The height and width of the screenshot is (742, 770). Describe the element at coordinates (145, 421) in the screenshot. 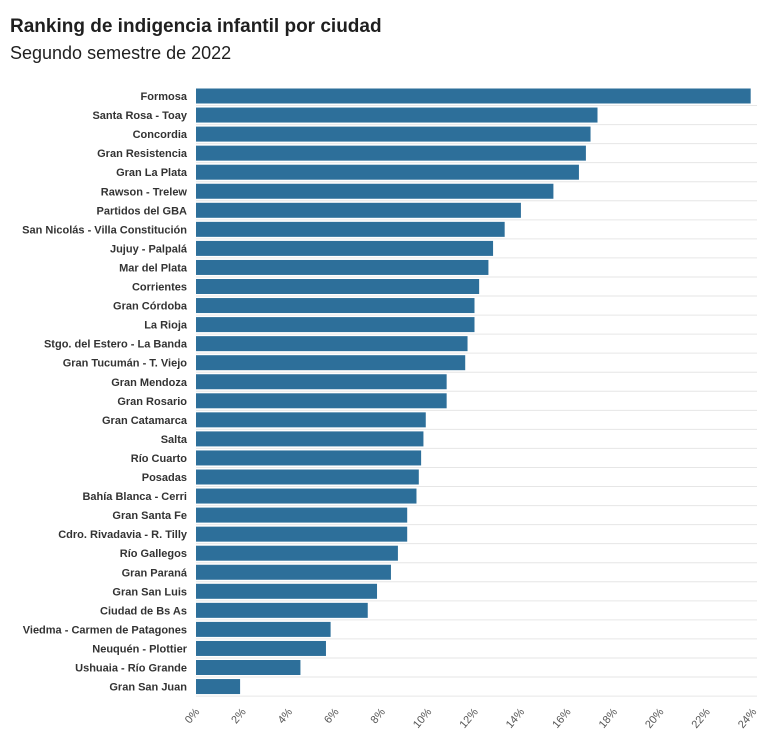

I see `category-label: Gran Catamarca` at that location.